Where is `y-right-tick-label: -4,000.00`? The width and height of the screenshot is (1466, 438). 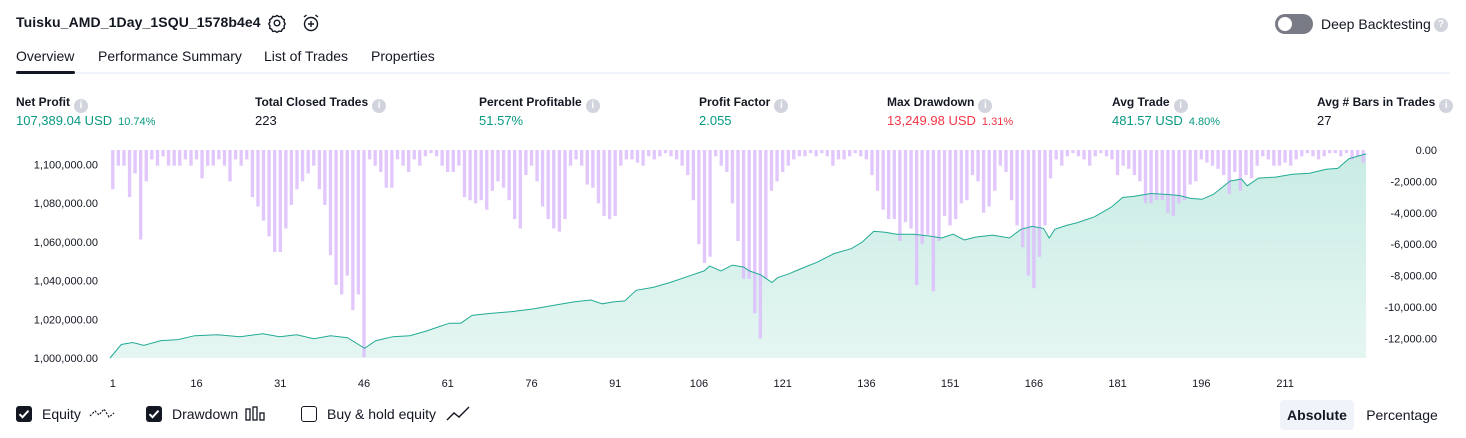
y-right-tick-label: -4,000.00 is located at coordinates (1414, 214).